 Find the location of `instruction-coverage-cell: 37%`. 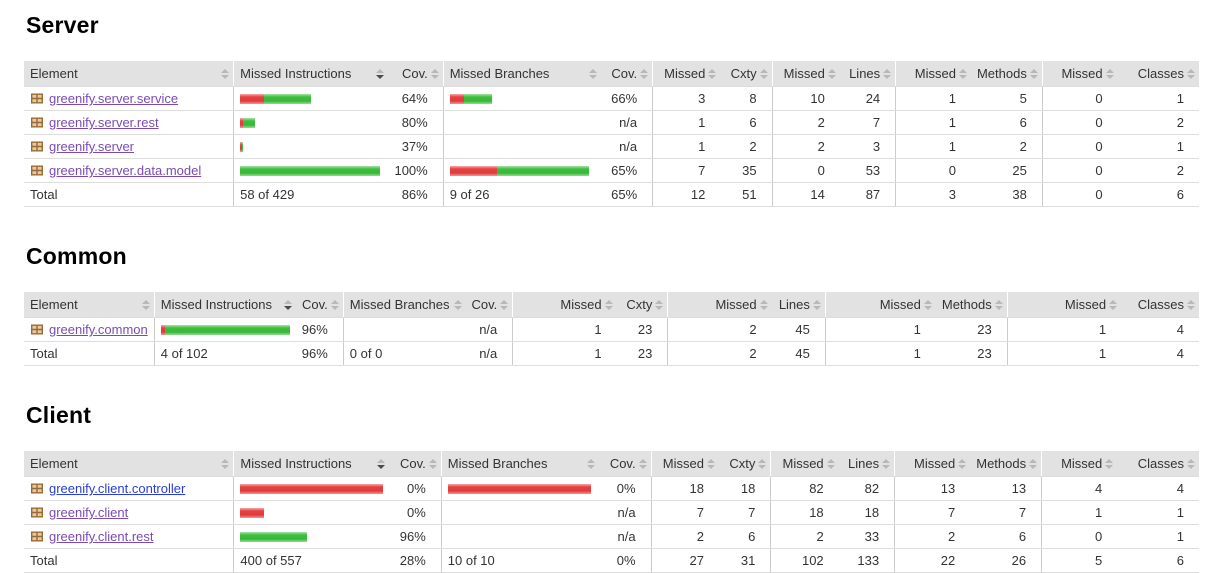

instruction-coverage-cell: 37% is located at coordinates (416, 146).